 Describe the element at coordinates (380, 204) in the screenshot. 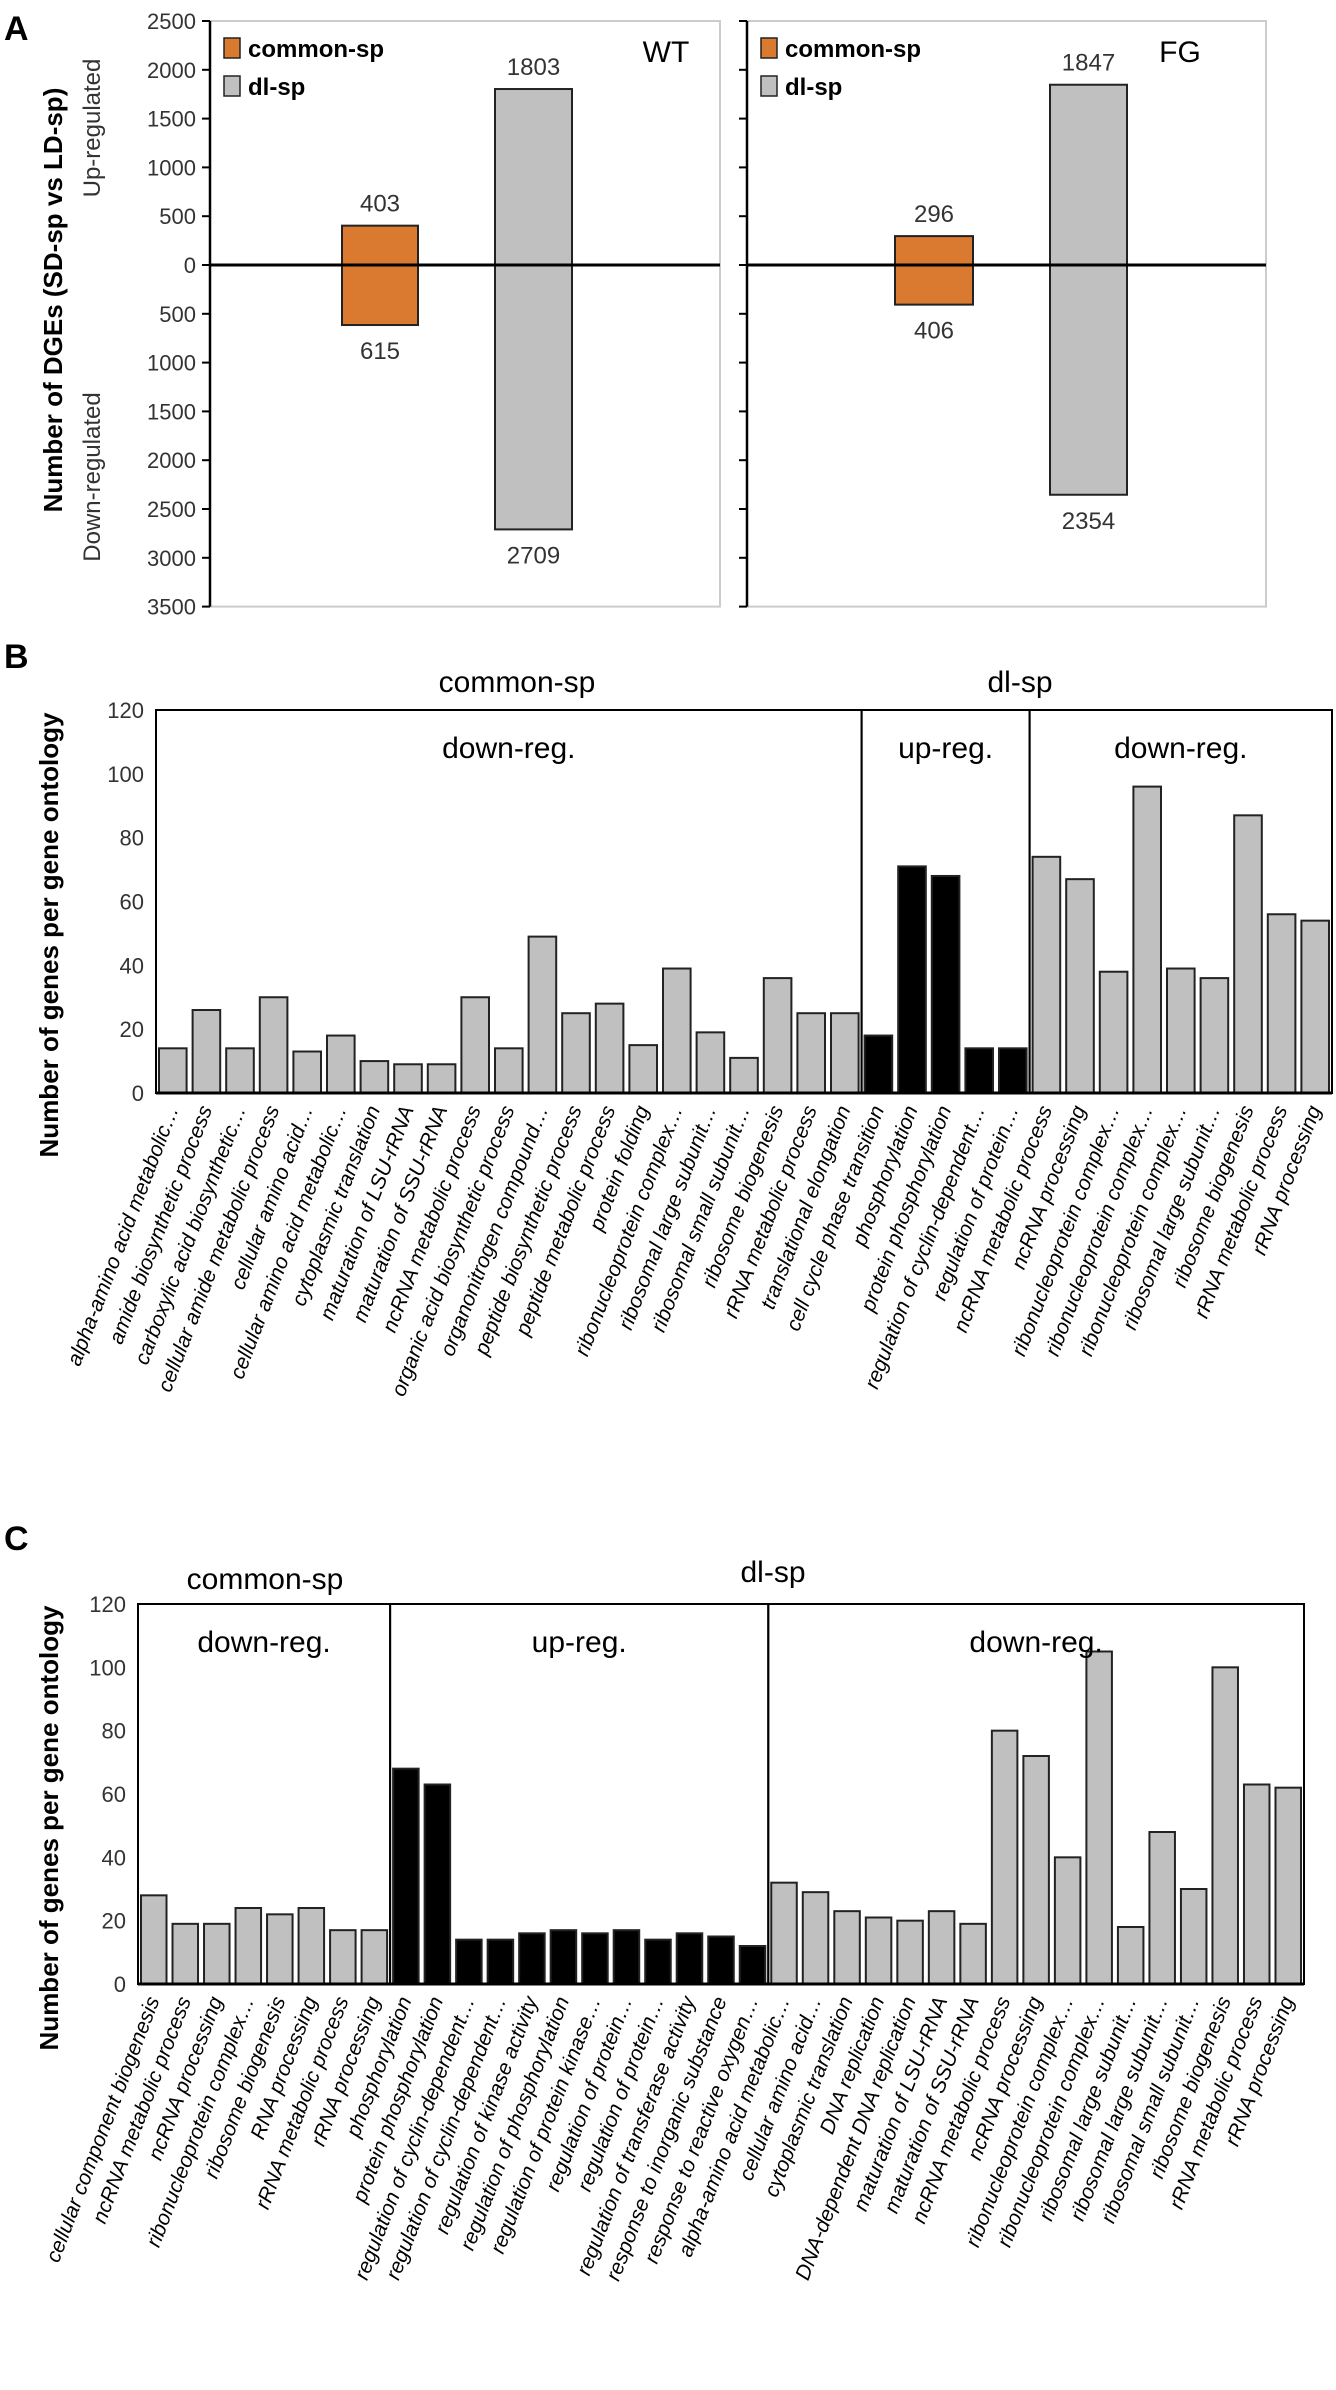

I see `data-label-up: 403` at that location.